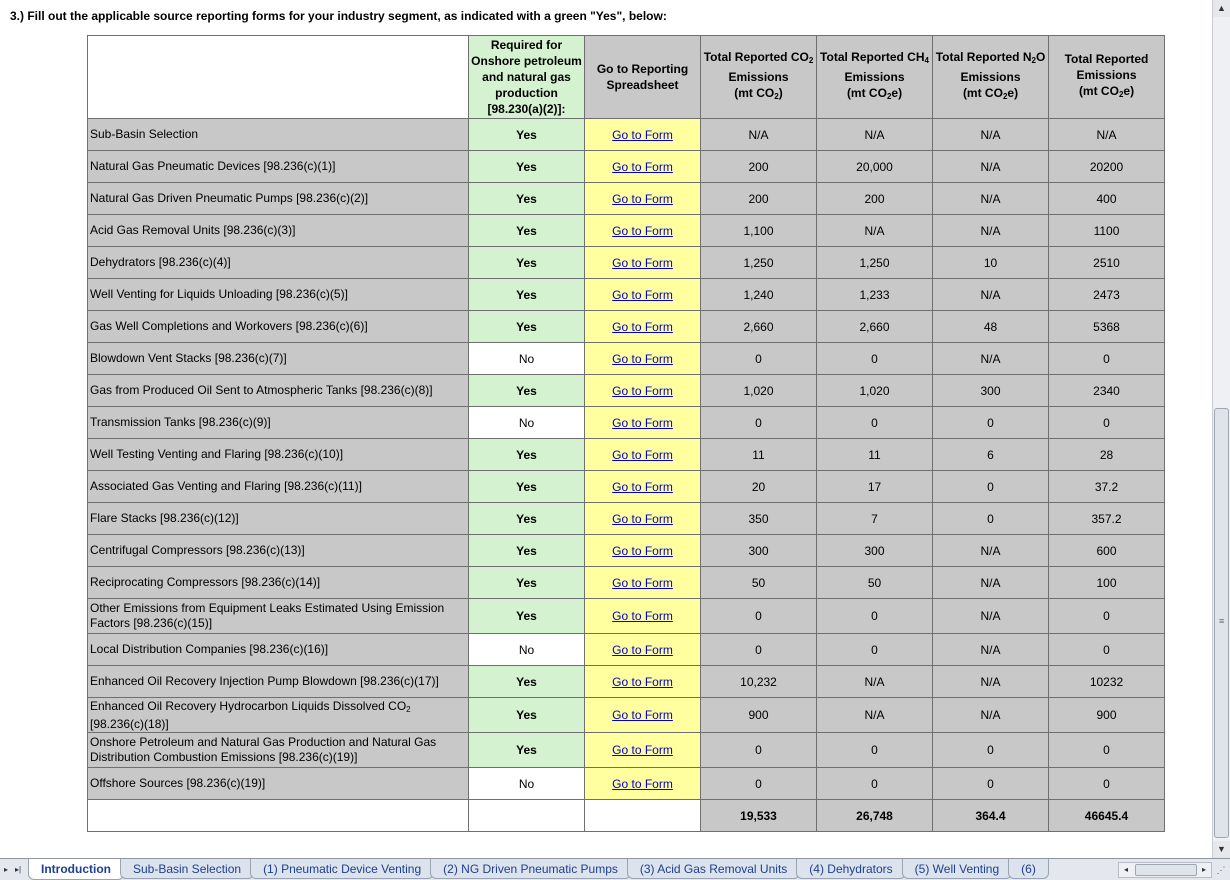 The width and height of the screenshot is (1230, 880). I want to click on total-cell: 400, so click(1106, 198).